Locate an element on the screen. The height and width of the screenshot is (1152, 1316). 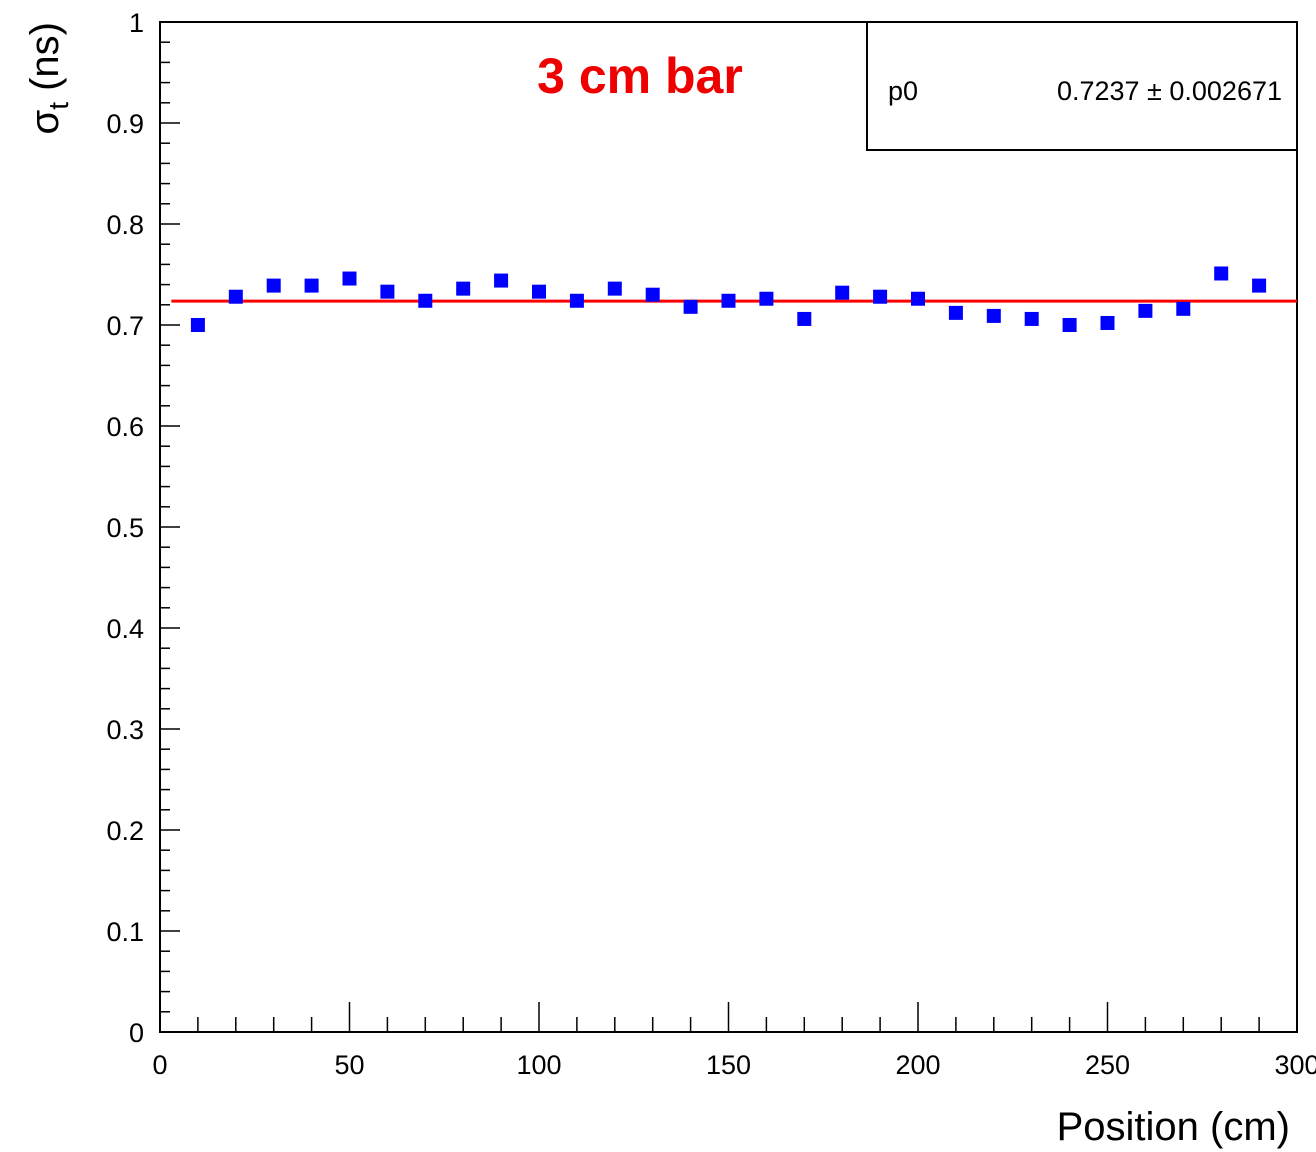
stats-box-frame is located at coordinates (1082, 86).